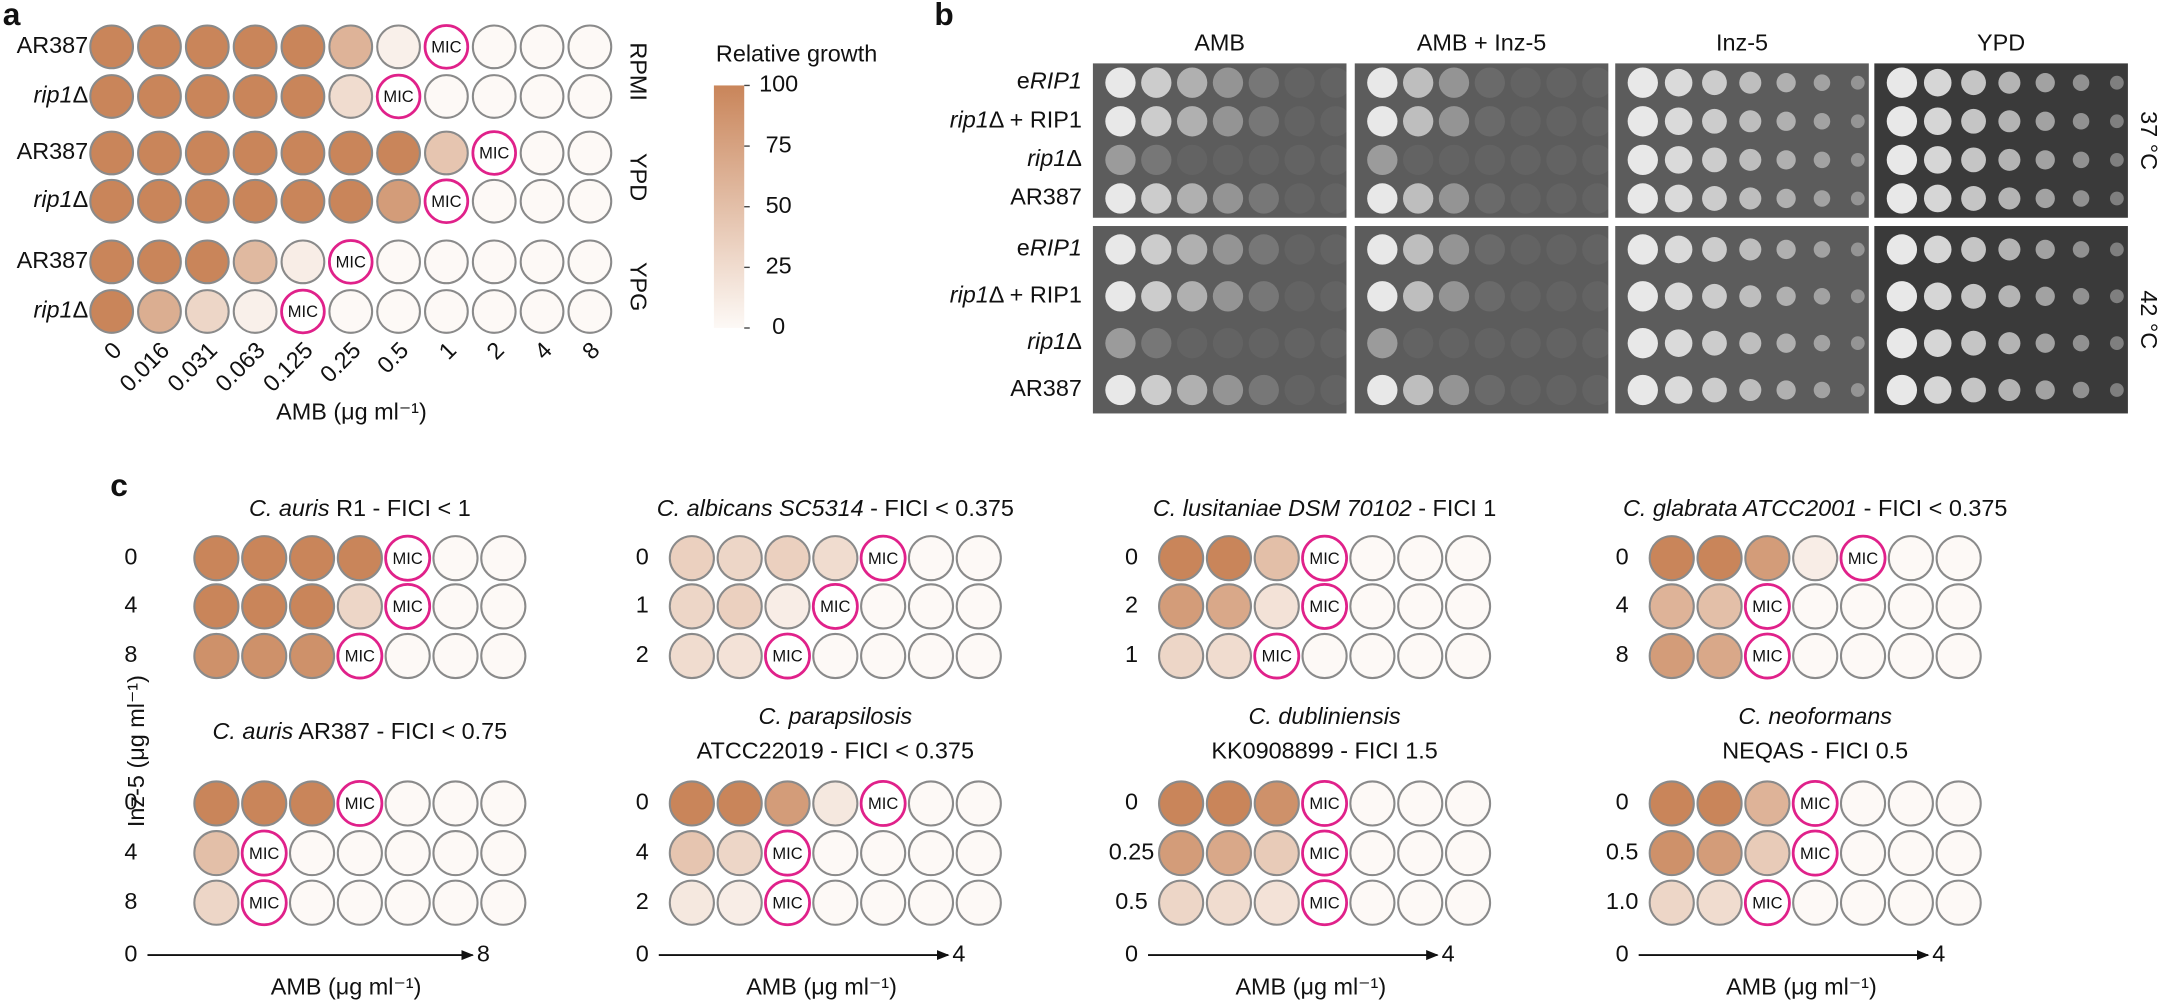 This screenshot has height=1004, width=2161. What do you see at coordinates (1023, 81) in the screenshot?
I see `text-part: e` at bounding box center [1023, 81].